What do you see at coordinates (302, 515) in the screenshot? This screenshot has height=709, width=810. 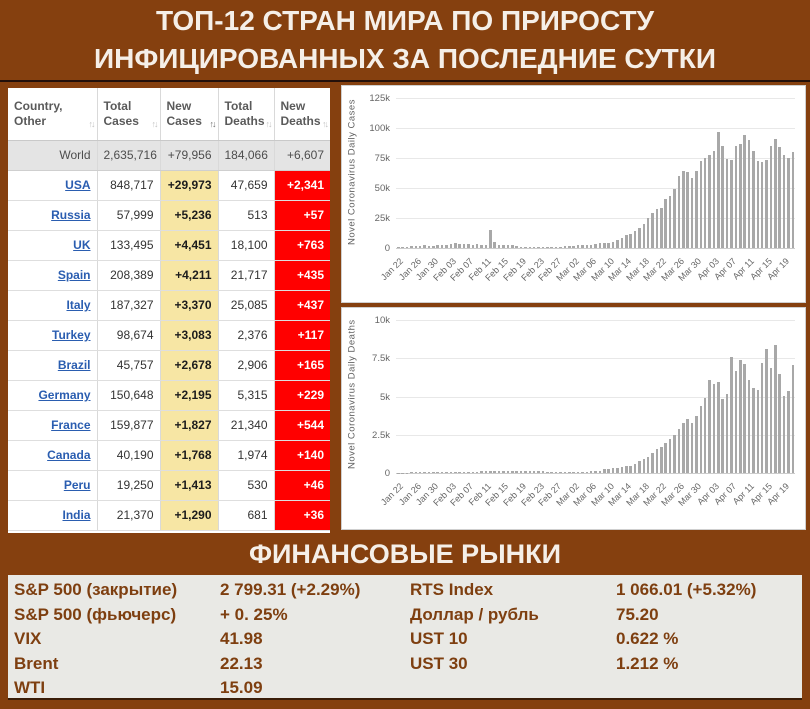 I see `new-deaths-cell: +36` at bounding box center [302, 515].